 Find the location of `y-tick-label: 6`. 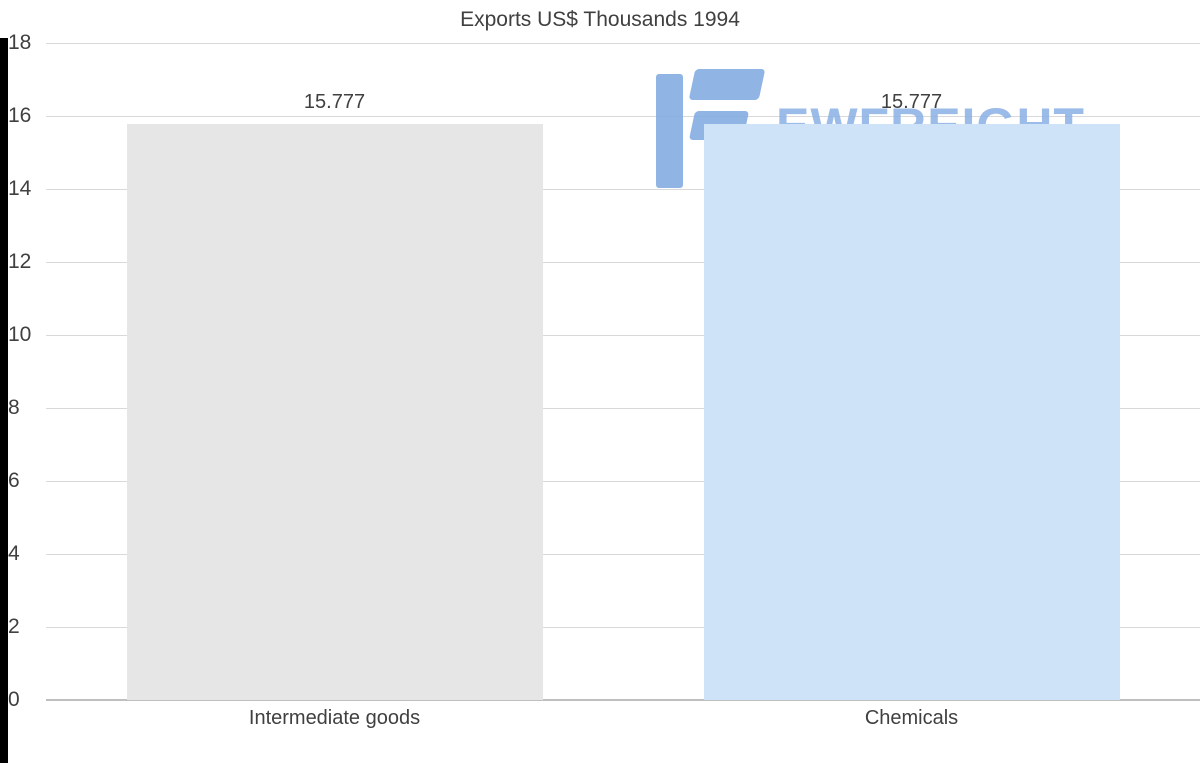

y-tick-label: 6 is located at coordinates (14, 480).